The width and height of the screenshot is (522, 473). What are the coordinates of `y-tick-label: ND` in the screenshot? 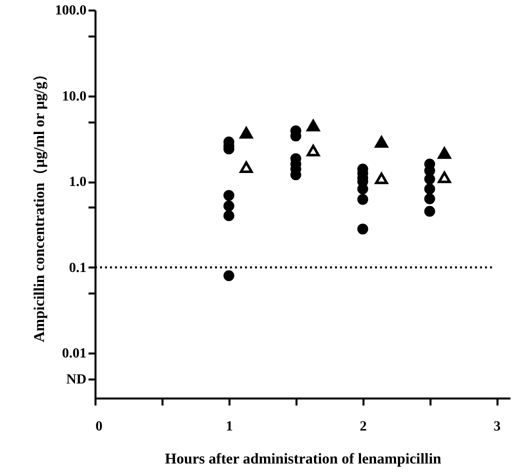 It's located at (76, 380).